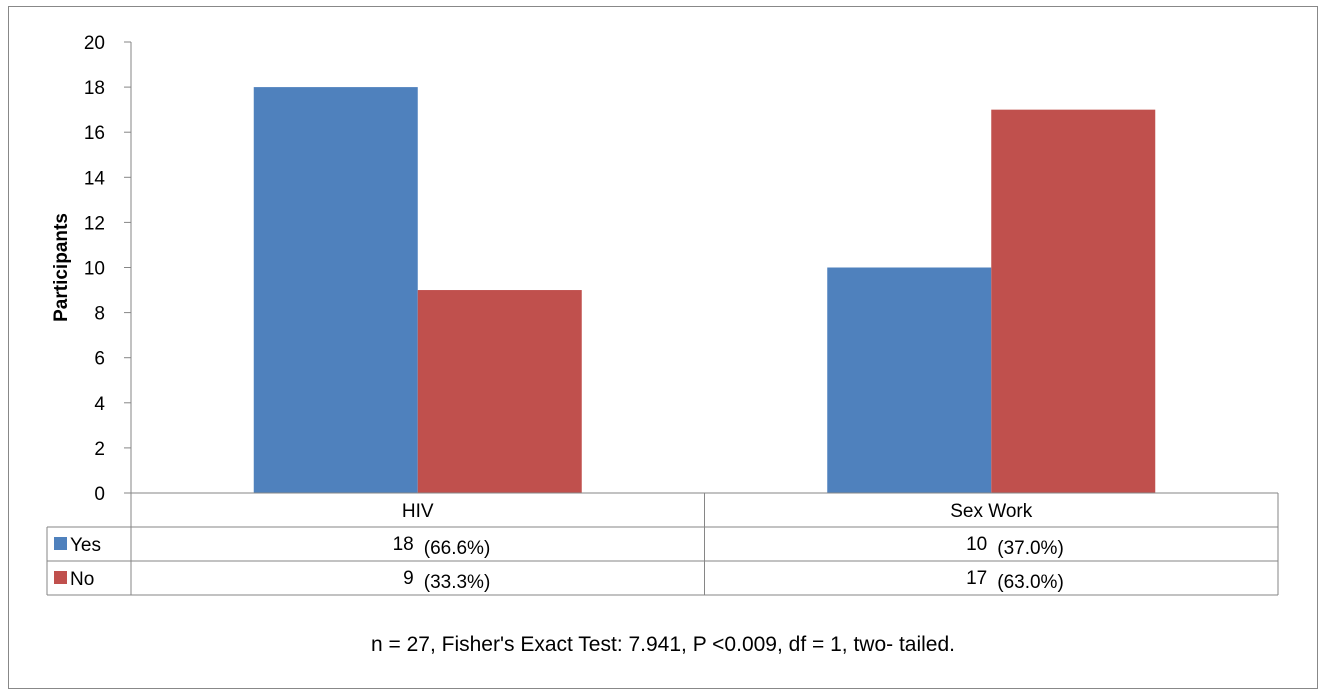 The height and width of the screenshot is (696, 1327). What do you see at coordinates (82, 579) in the screenshot?
I see `legend-label-no: No` at bounding box center [82, 579].